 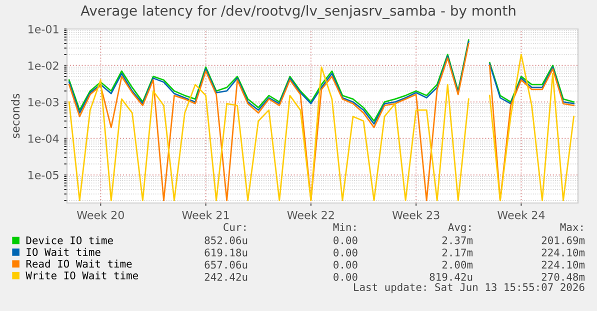 What do you see at coordinates (63, 252) in the screenshot?
I see `legend-label: IO Wait time` at bounding box center [63, 252].